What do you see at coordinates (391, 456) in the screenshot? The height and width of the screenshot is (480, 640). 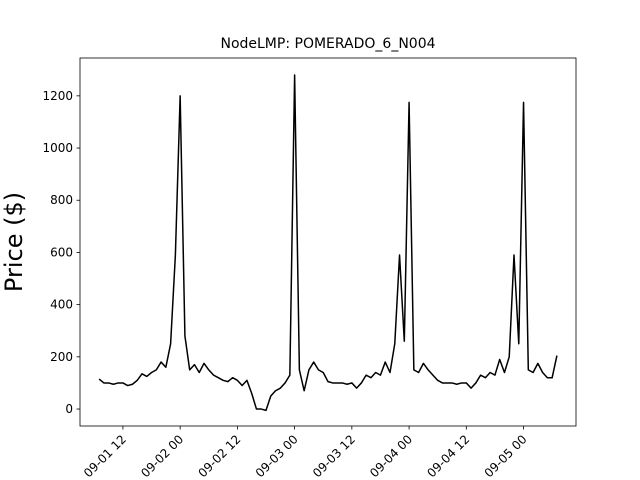 I see `x-tick-label: 09-04 00` at bounding box center [391, 456].